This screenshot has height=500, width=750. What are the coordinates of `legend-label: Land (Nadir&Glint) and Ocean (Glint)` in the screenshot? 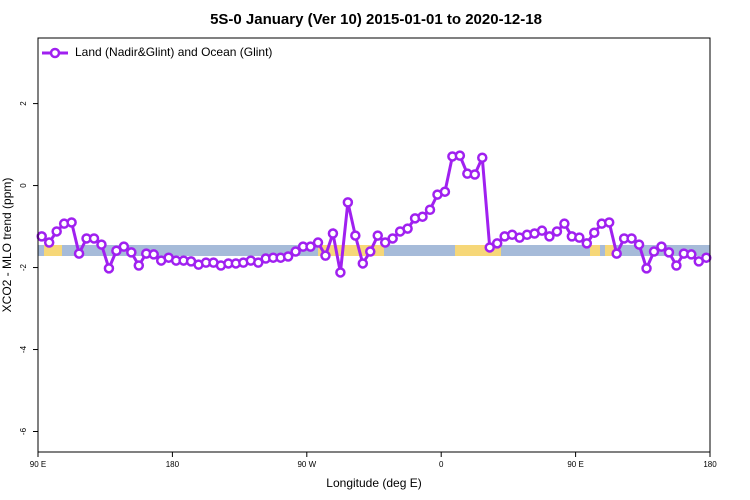 It's located at (173, 52).